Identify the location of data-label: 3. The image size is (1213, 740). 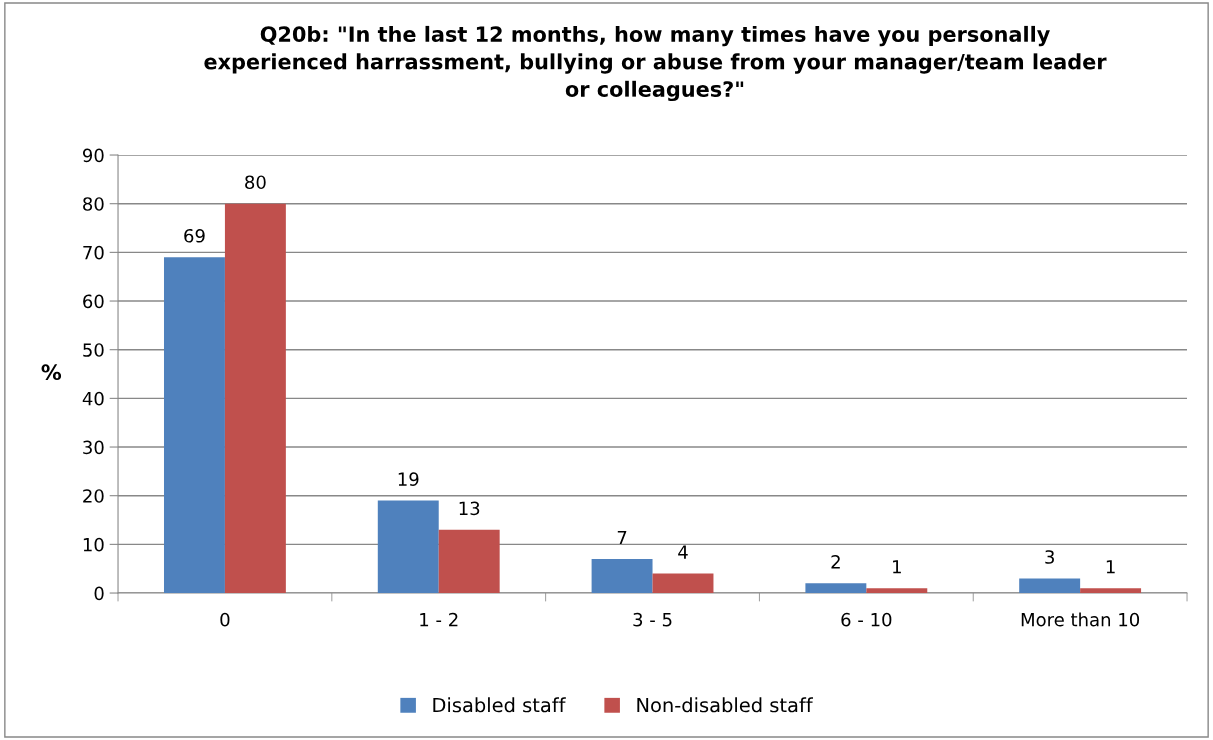
(1049, 557).